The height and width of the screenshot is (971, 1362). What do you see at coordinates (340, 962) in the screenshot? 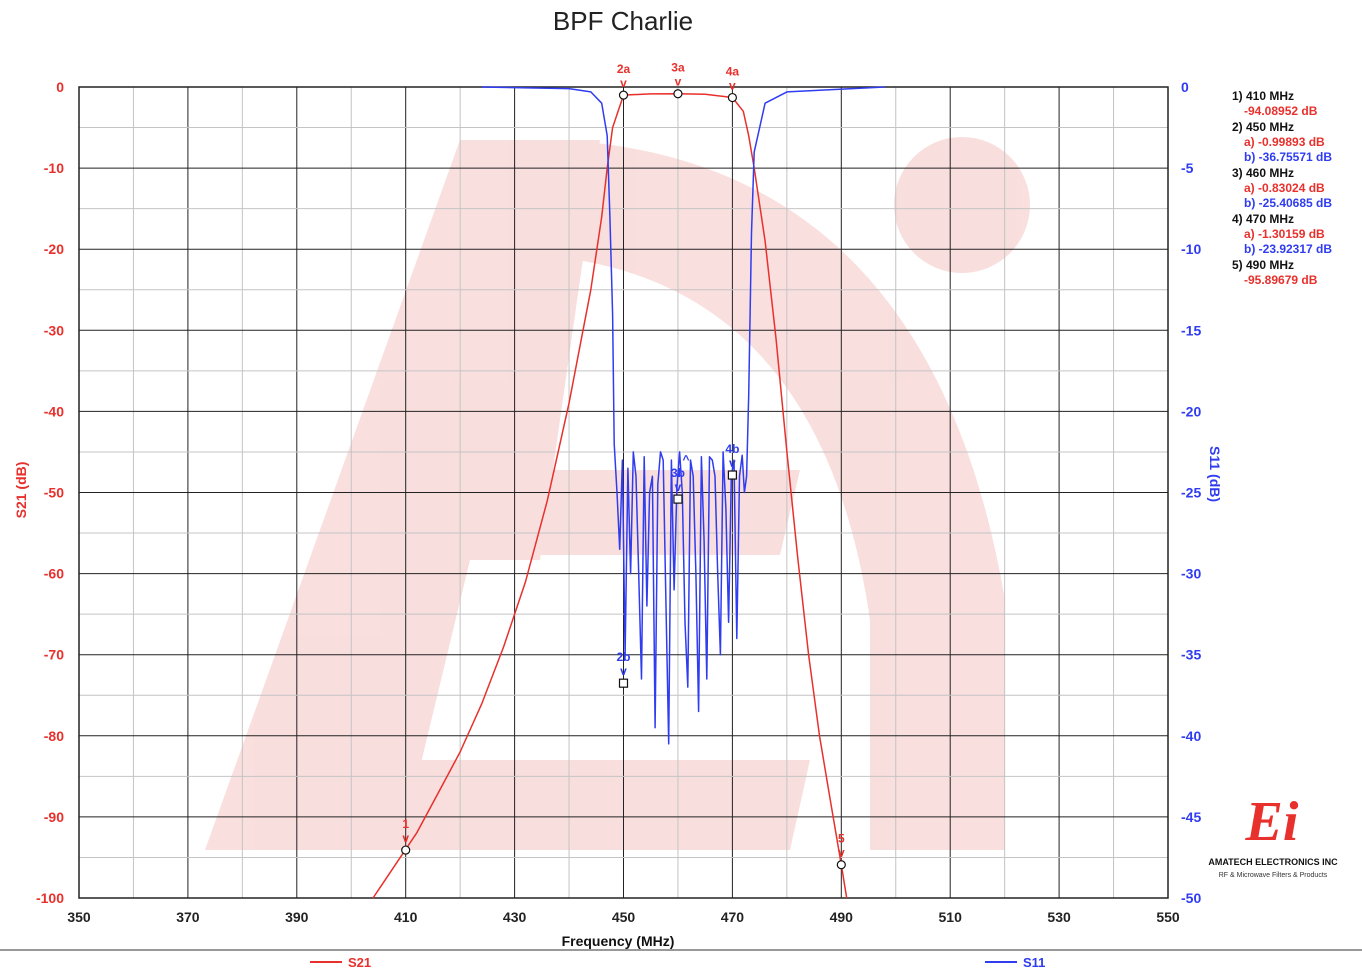
I see `legend-item-s21: S21` at bounding box center [340, 962].